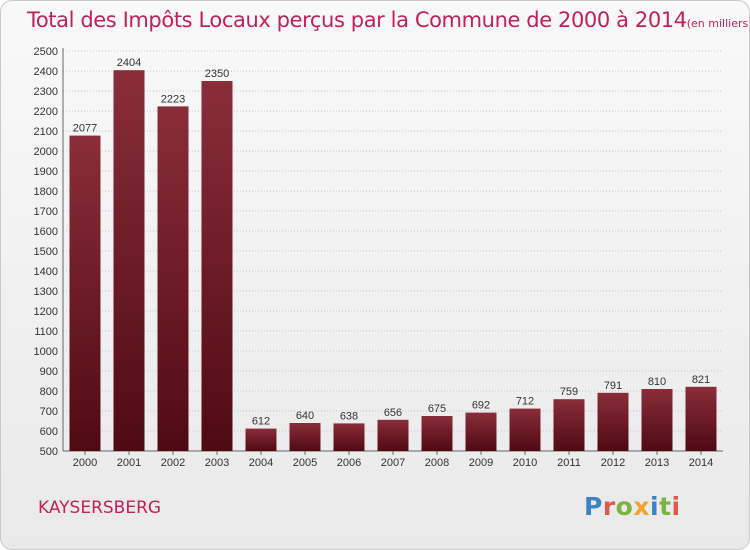  I want to click on value-label: 2077, so click(85, 129).